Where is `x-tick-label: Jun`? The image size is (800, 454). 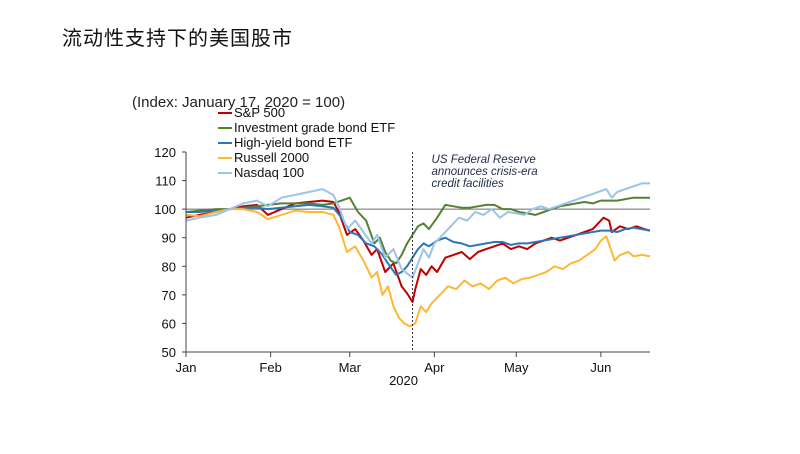 x-tick-label: Jun is located at coordinates (600, 367).